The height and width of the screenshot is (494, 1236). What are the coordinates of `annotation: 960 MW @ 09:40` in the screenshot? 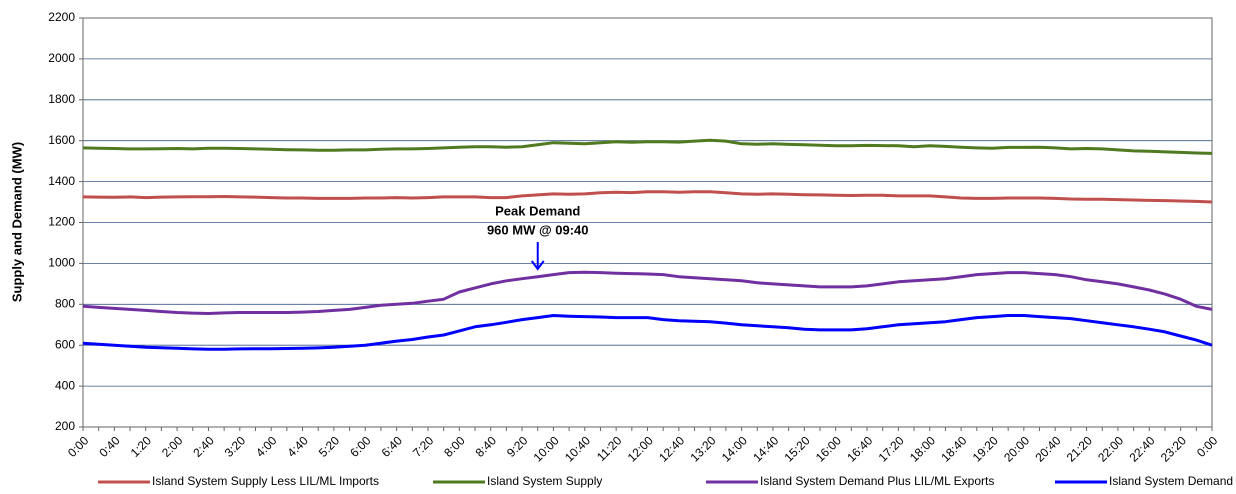 It's located at (538, 229).